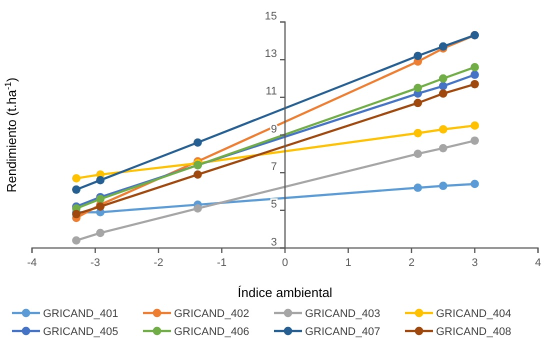  Describe the element at coordinates (32, 262) in the screenshot. I see `x-tick-label: -4` at that location.